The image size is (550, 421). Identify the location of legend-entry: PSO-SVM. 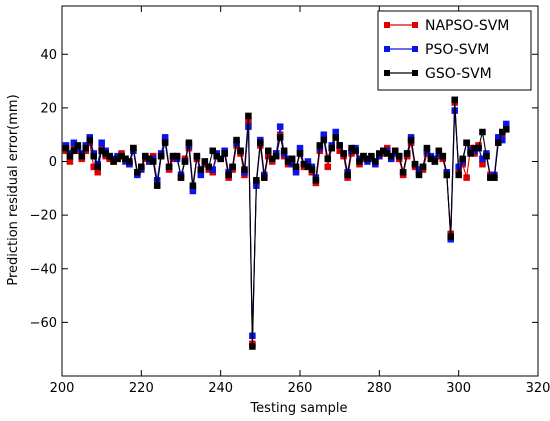
(436, 50).